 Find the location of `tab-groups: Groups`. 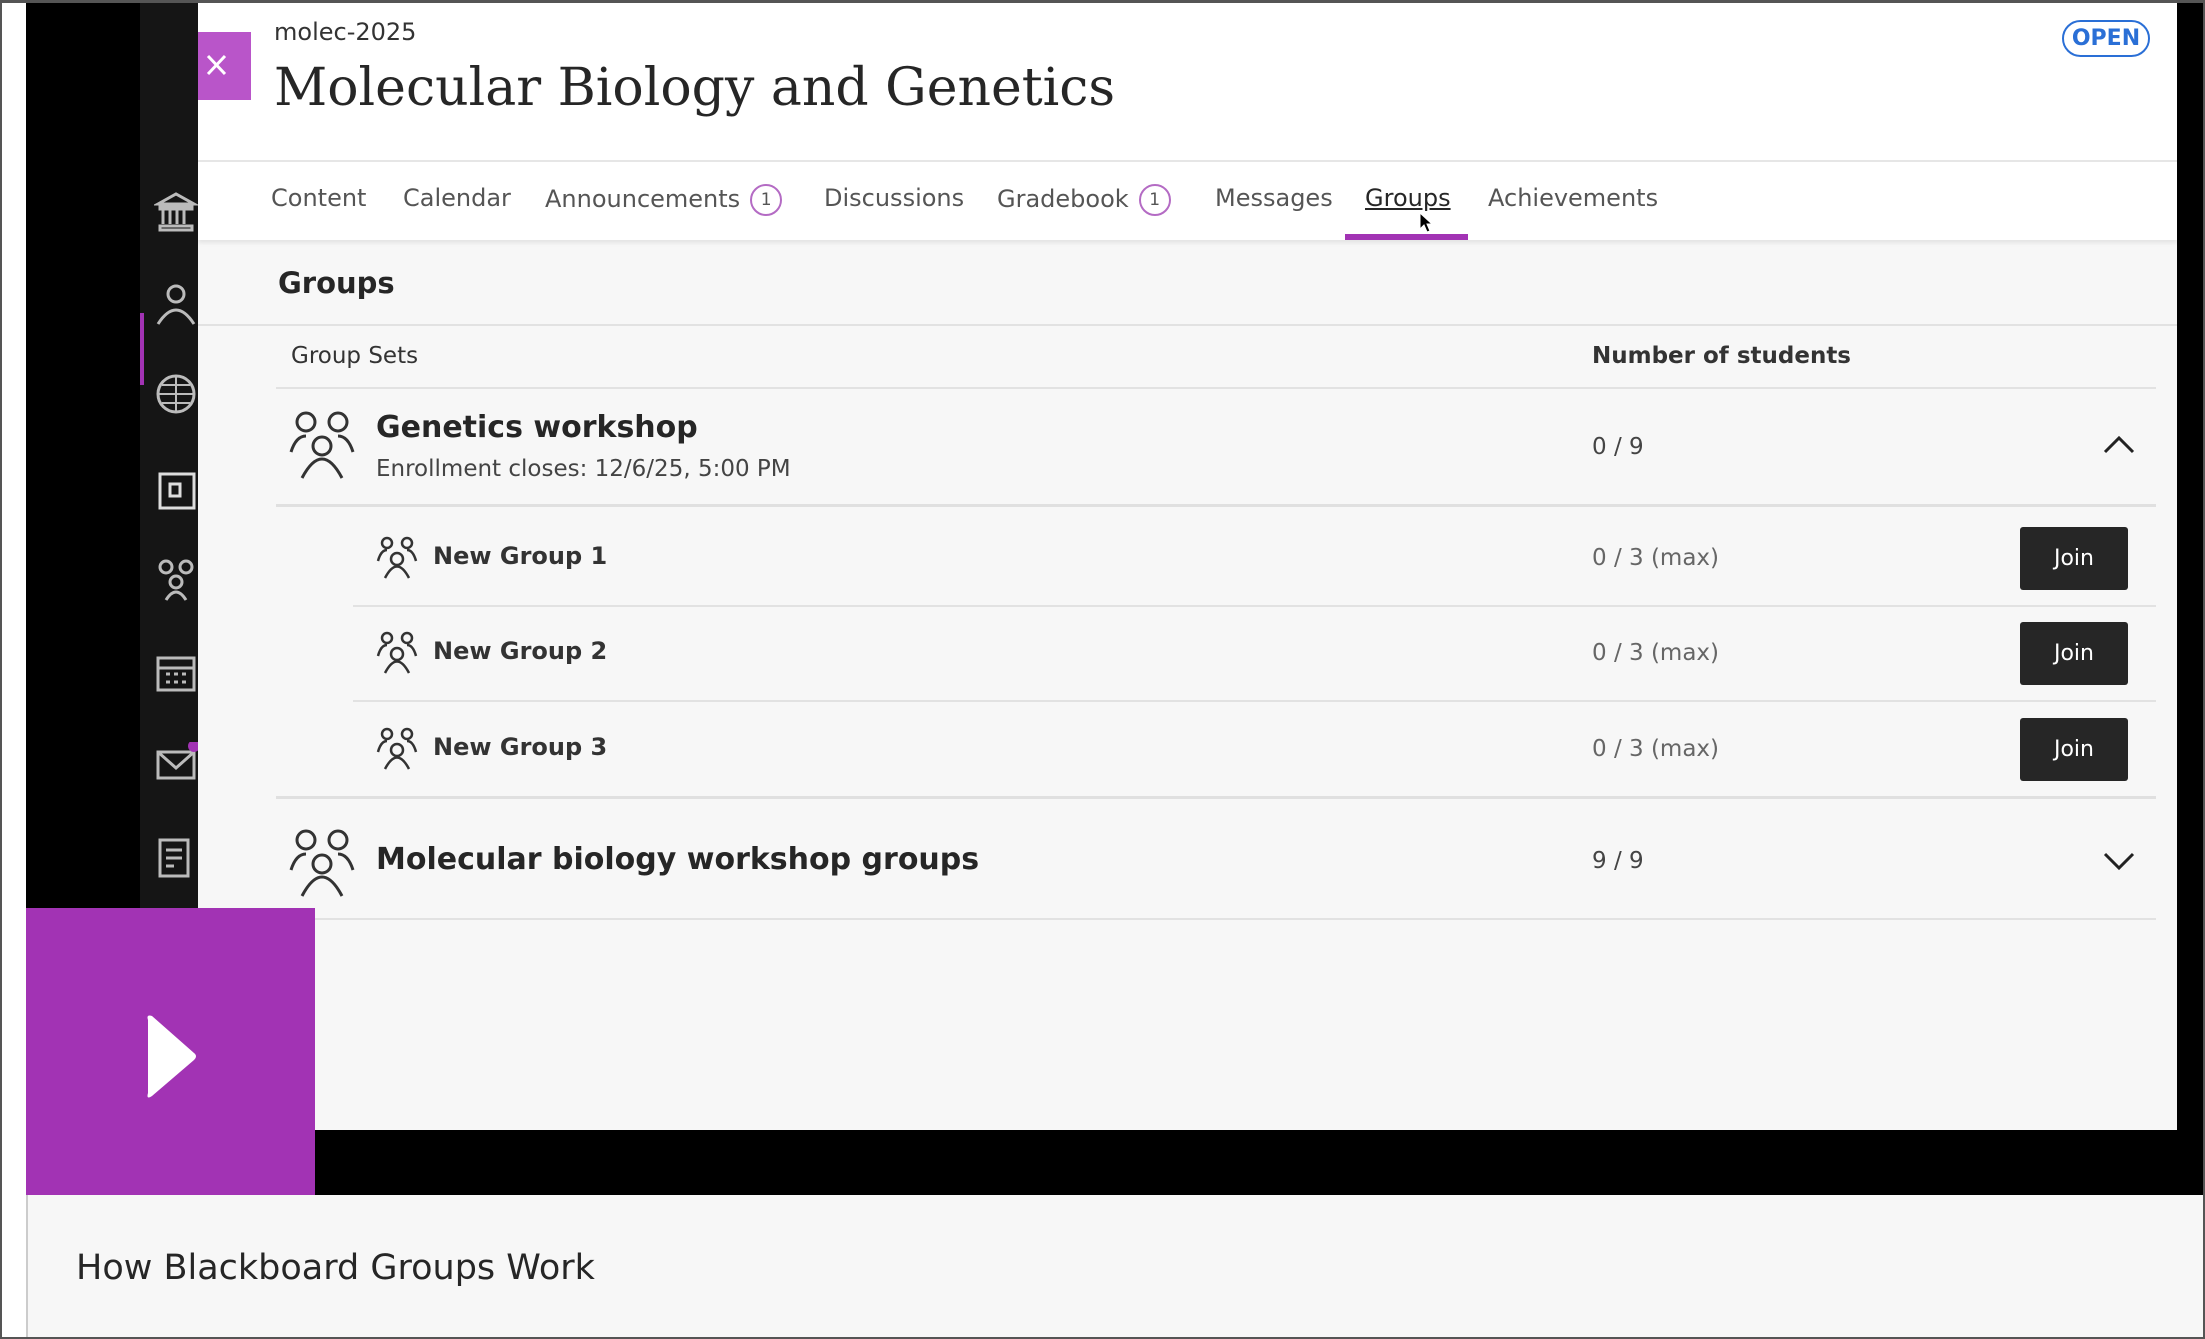

tab-groups: Groups is located at coordinates (1408, 198).